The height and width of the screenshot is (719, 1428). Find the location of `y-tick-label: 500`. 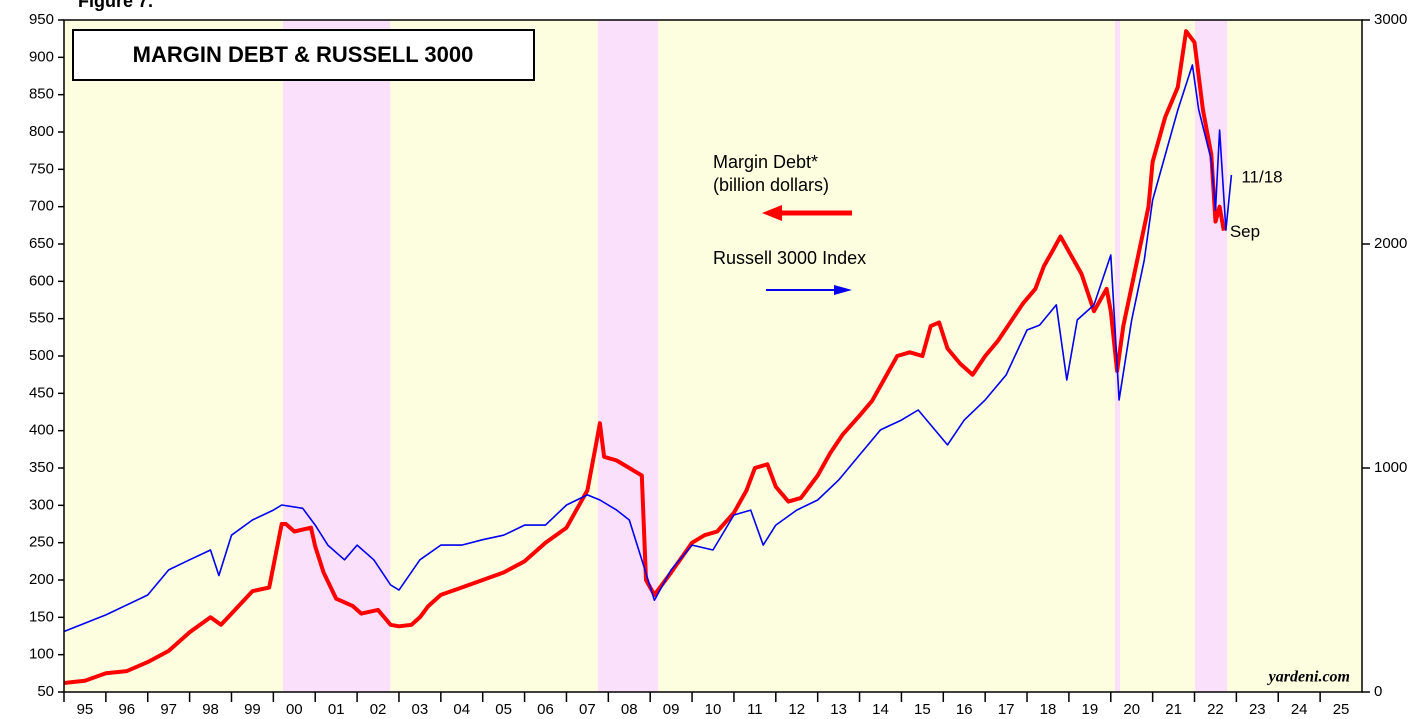

y-tick-label: 500 is located at coordinates (41, 355).